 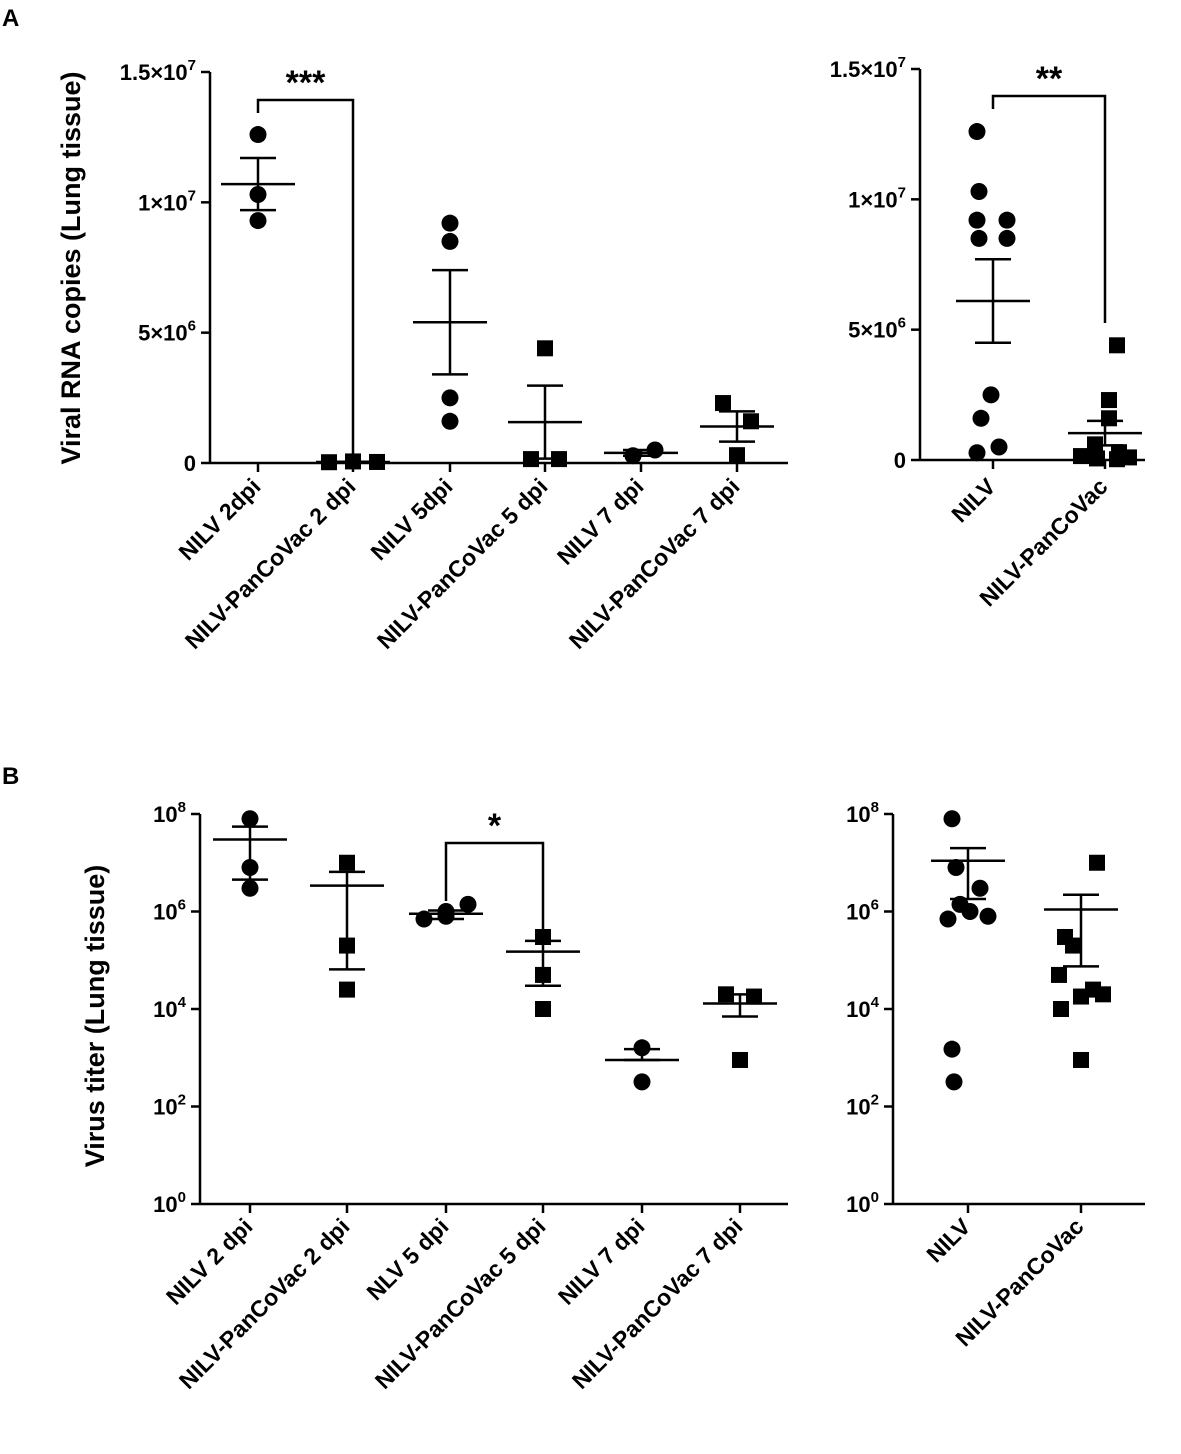 I want to click on y-axis-label-b: Virus titer (Lung tissue), so click(x=95, y=1016).